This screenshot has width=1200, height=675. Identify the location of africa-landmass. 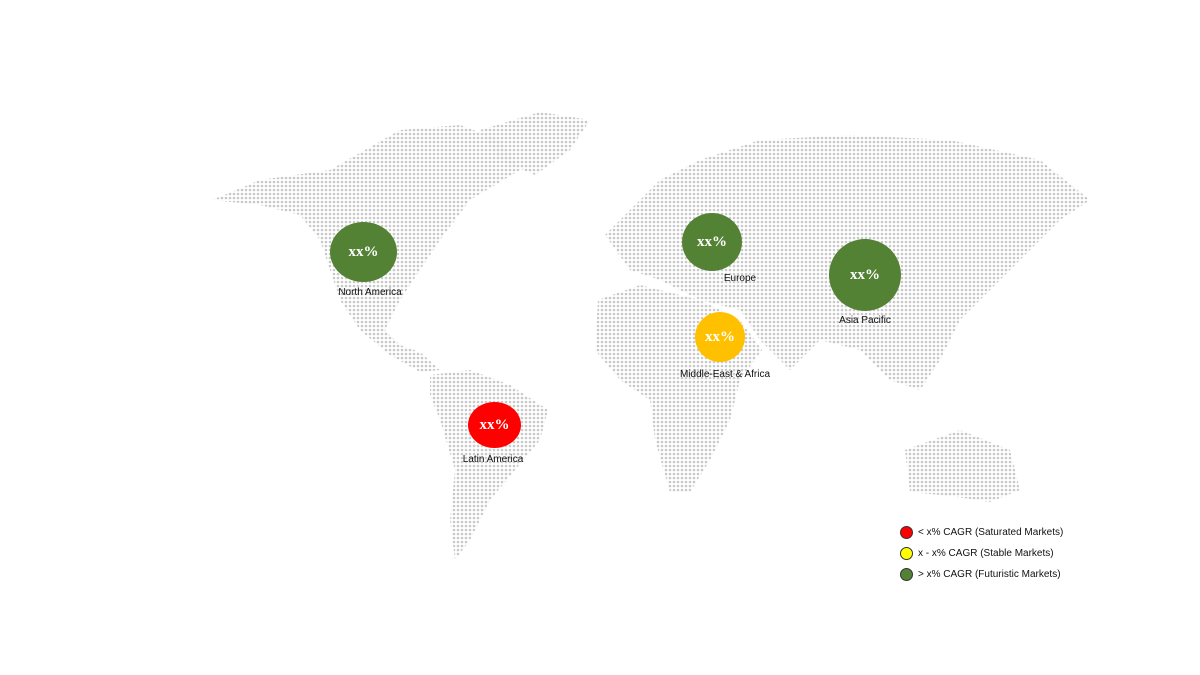
(678, 388).